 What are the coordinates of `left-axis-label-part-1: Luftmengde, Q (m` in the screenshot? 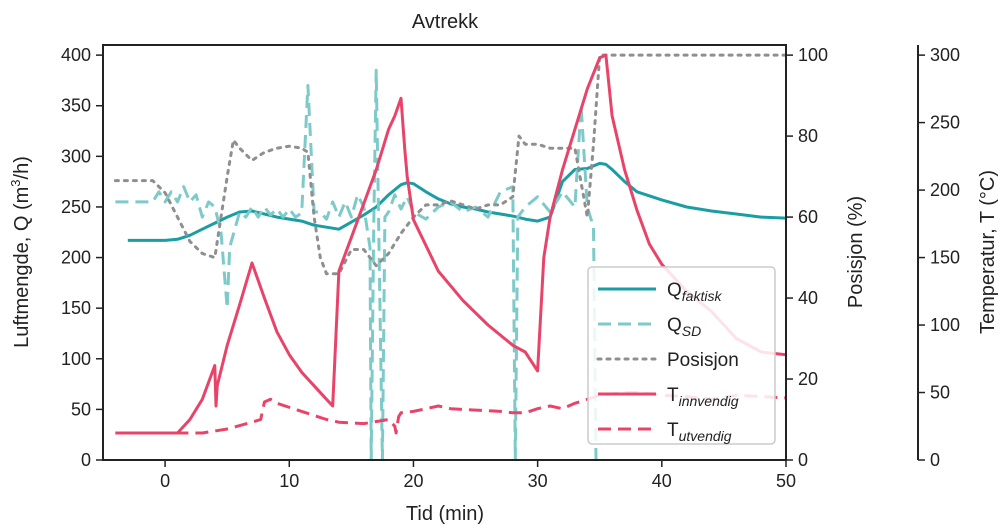 It's located at (22, 267).